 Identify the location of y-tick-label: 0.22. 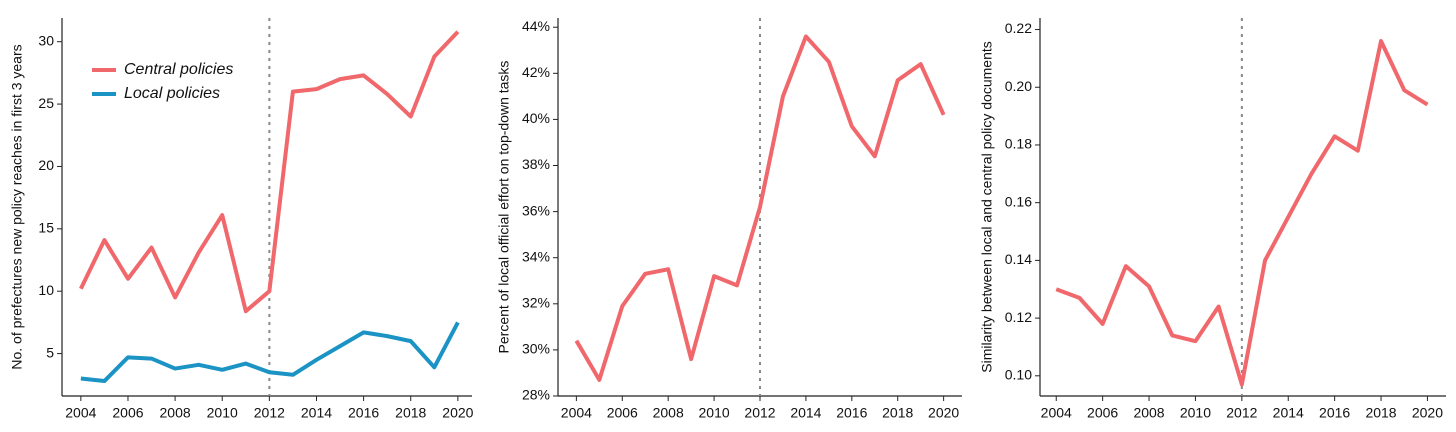
(1018, 28).